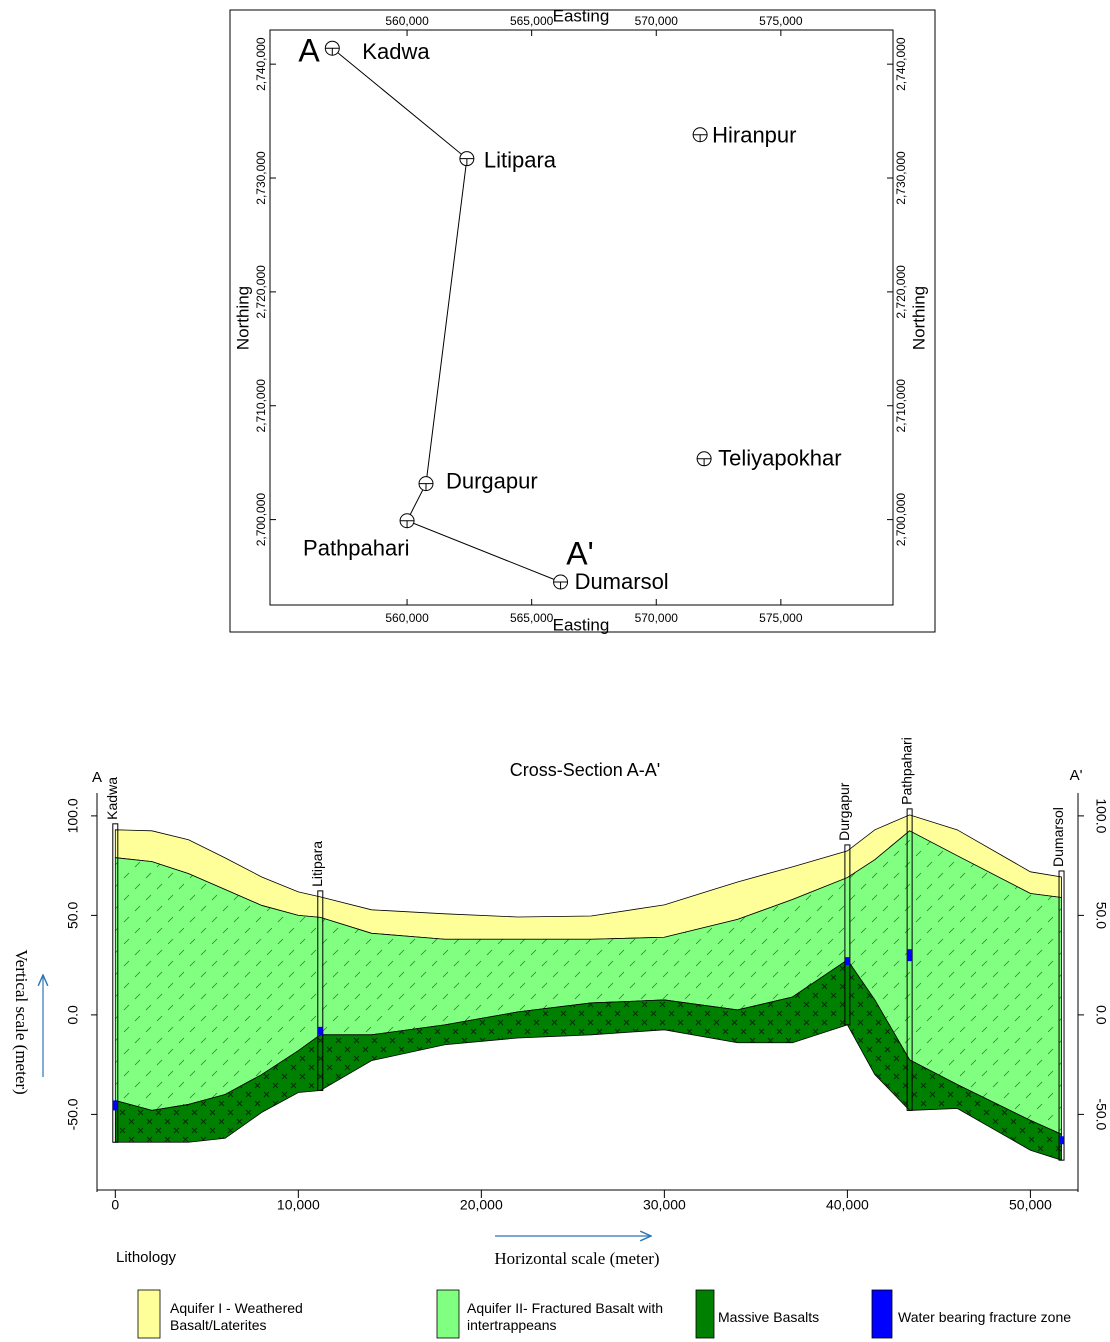 This screenshot has height=1342, width=1110. Describe the element at coordinates (146, 1257) in the screenshot. I see `legend-title: Lithology` at that location.